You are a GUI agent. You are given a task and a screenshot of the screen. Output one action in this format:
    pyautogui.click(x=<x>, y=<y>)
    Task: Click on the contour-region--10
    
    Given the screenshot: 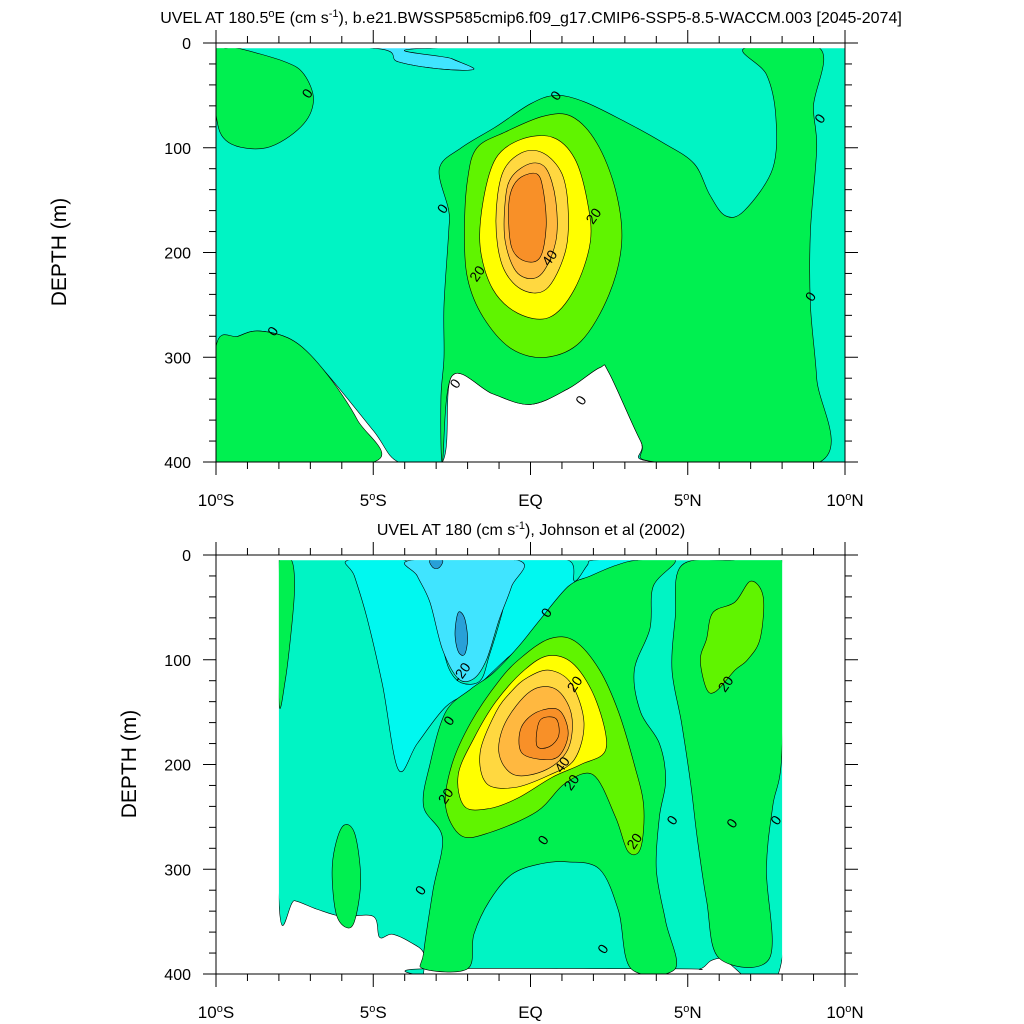 What is the action you would take?
    pyautogui.click(x=491, y=666)
    